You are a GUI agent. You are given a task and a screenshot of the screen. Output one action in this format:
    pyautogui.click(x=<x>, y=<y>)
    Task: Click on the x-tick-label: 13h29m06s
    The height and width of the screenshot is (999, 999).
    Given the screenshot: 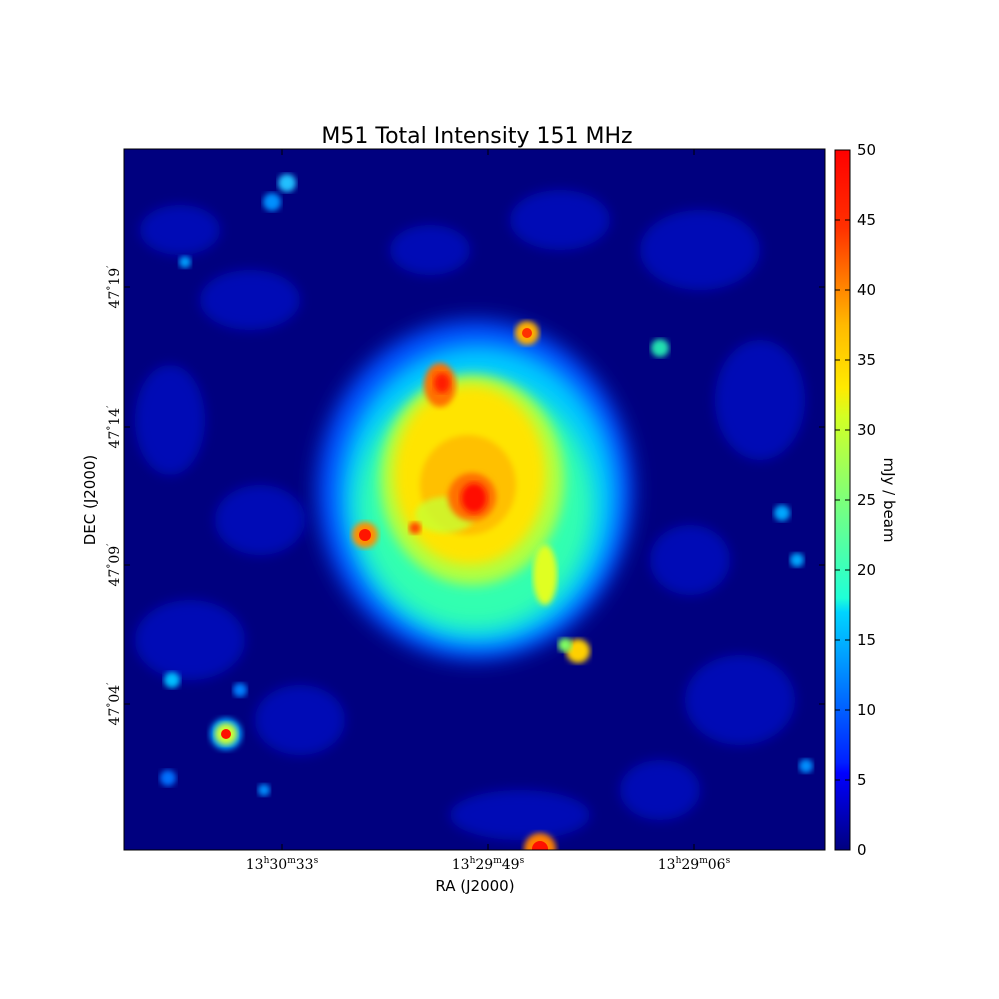 What is the action you would take?
    pyautogui.click(x=694, y=864)
    